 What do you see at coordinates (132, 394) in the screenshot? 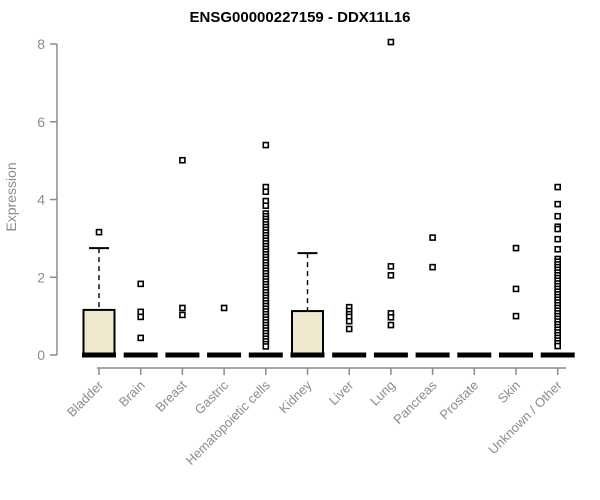
I see `category-label: Brain` at bounding box center [132, 394].